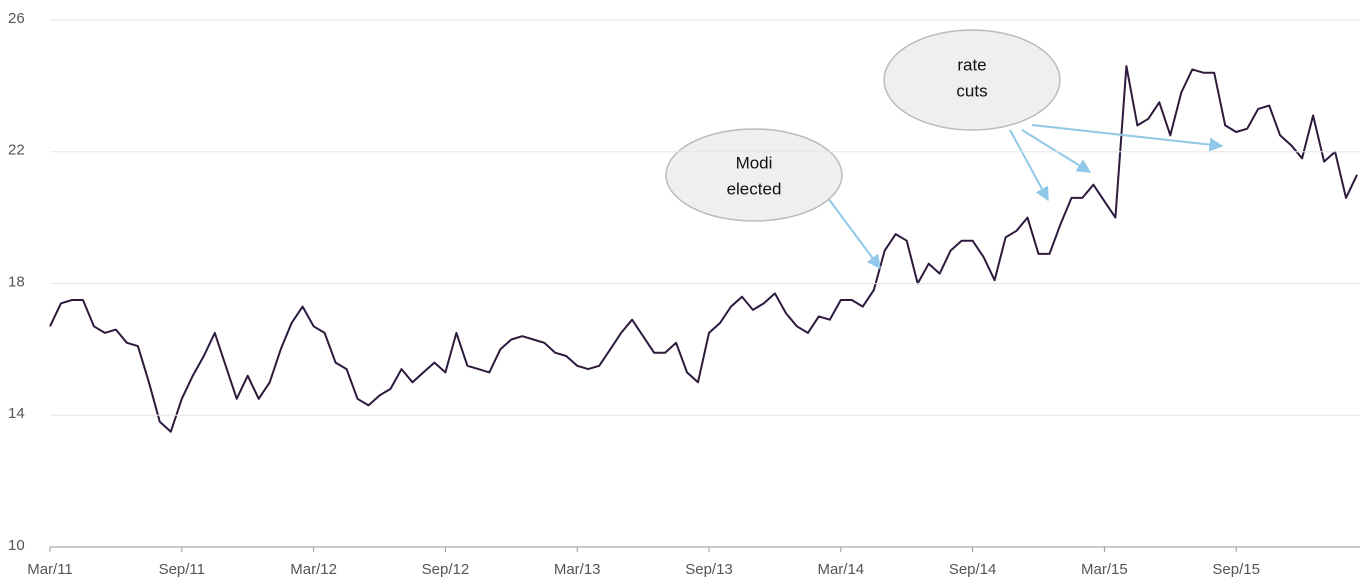  Describe the element at coordinates (16, 413) in the screenshot. I see `y-tick-label: 14` at that location.